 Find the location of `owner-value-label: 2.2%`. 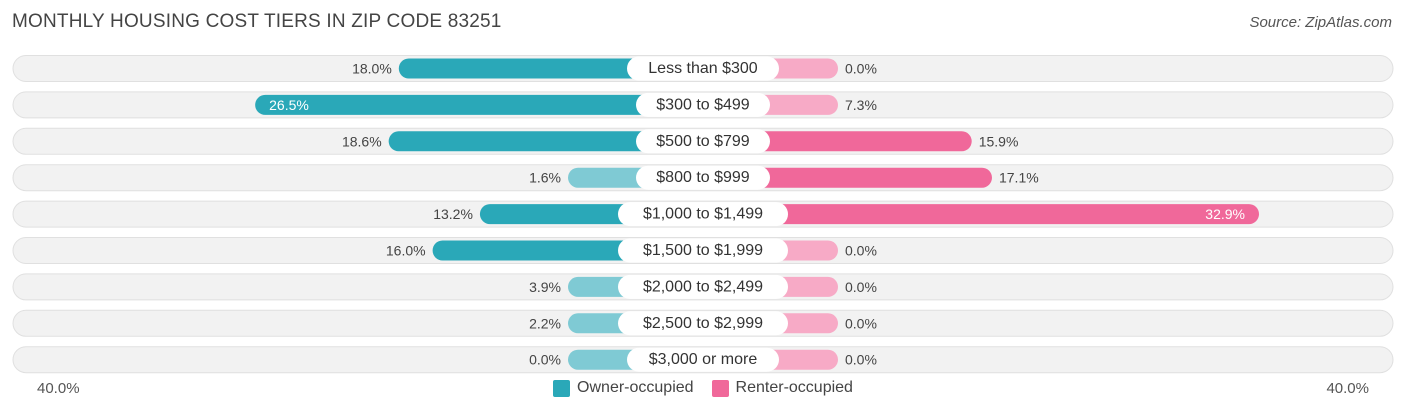

owner-value-label: 2.2% is located at coordinates (545, 323).